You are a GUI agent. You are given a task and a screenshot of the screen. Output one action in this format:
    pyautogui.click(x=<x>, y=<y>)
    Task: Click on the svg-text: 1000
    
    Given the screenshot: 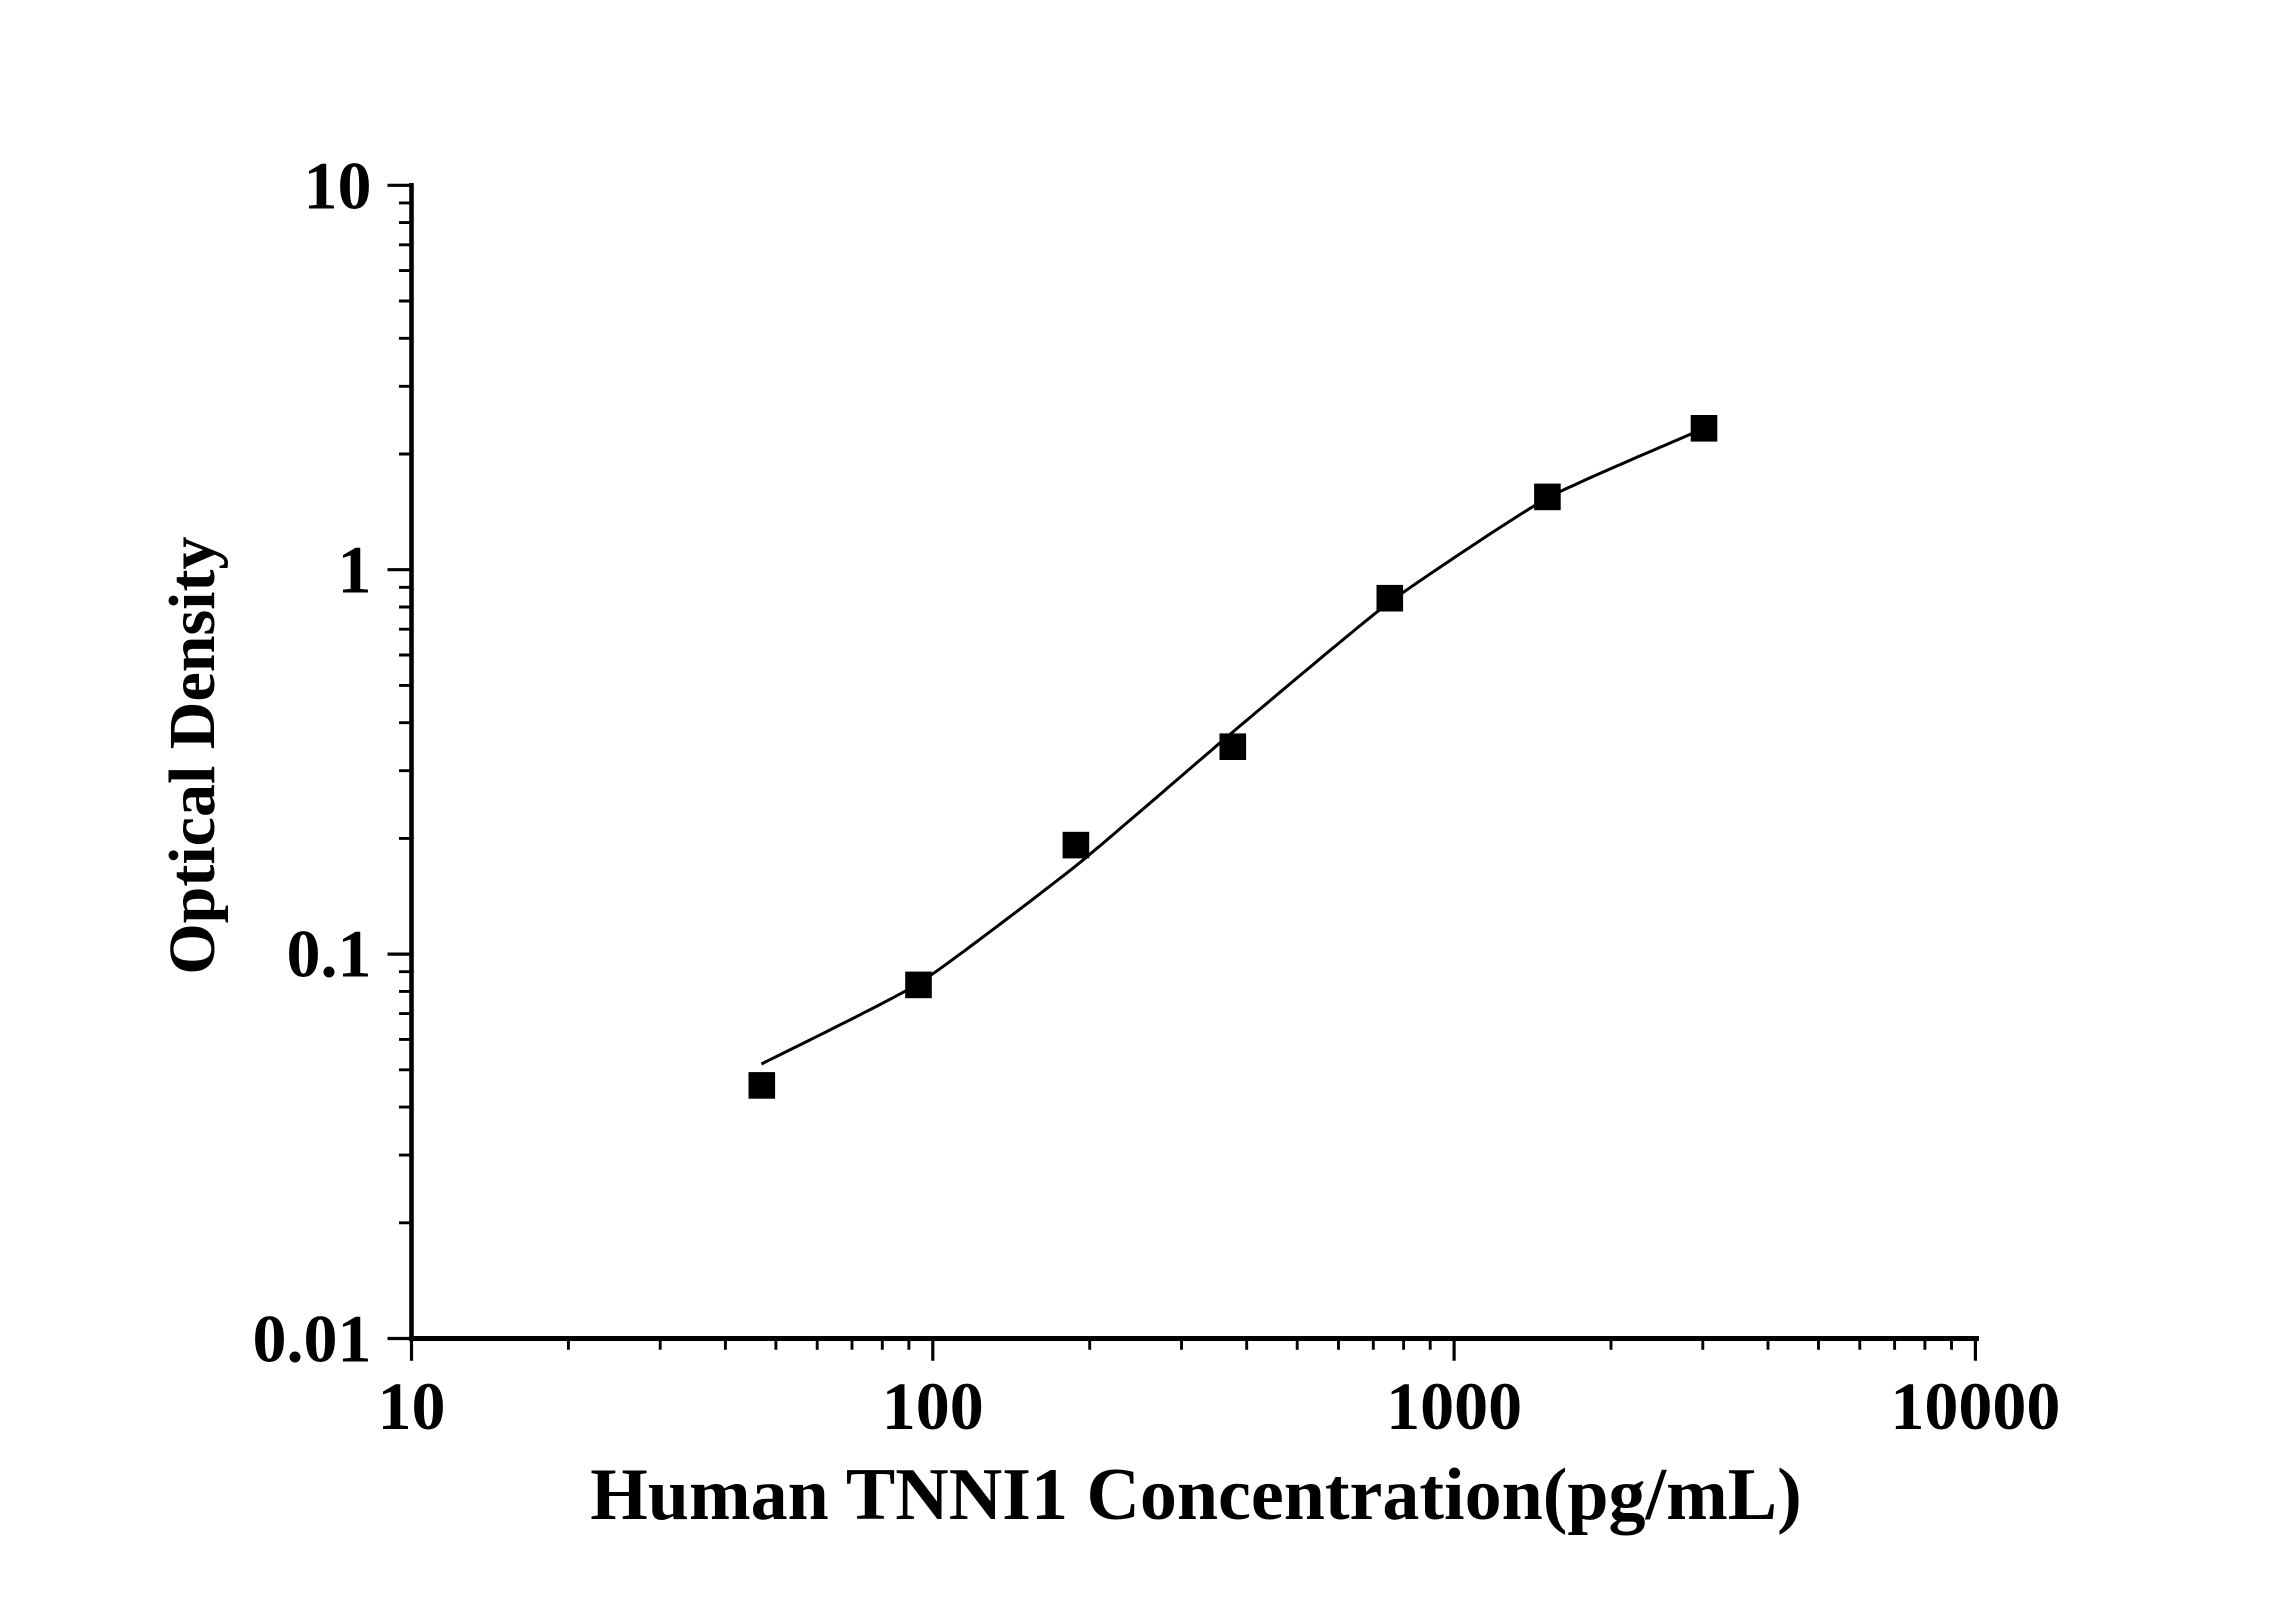 What is the action you would take?
    pyautogui.click(x=1454, y=1406)
    